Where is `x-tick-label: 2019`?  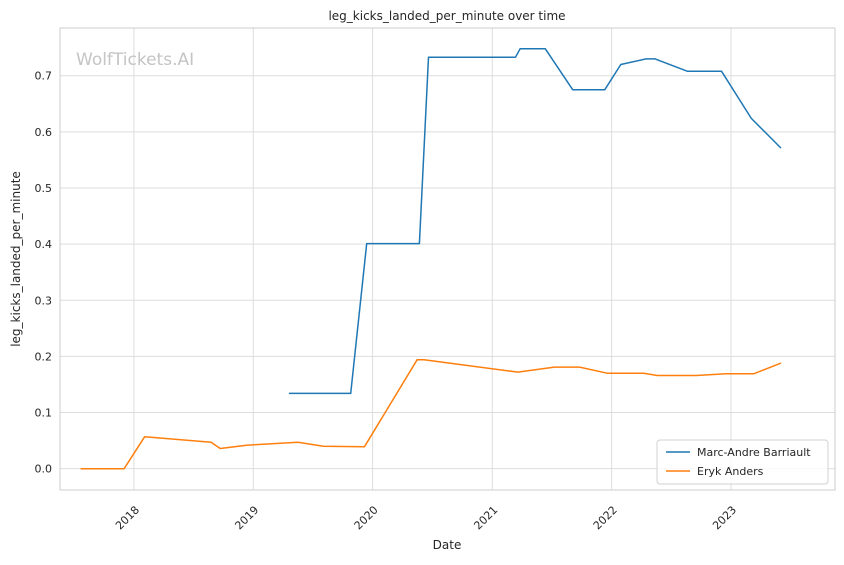
x-tick-label: 2019 is located at coordinates (246, 517).